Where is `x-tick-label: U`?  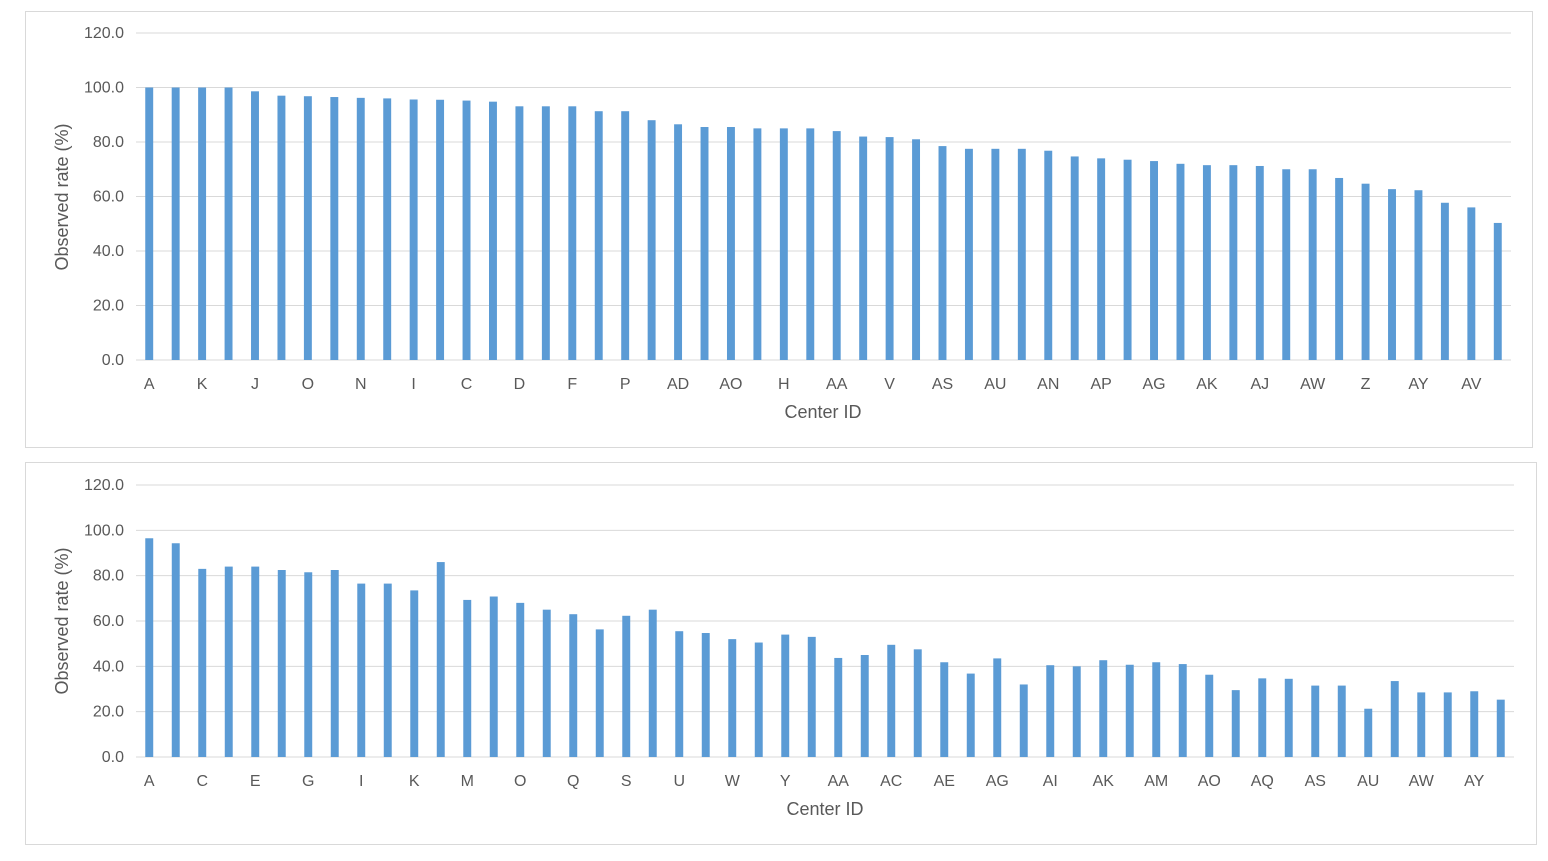
x-tick-label: U is located at coordinates (679, 781).